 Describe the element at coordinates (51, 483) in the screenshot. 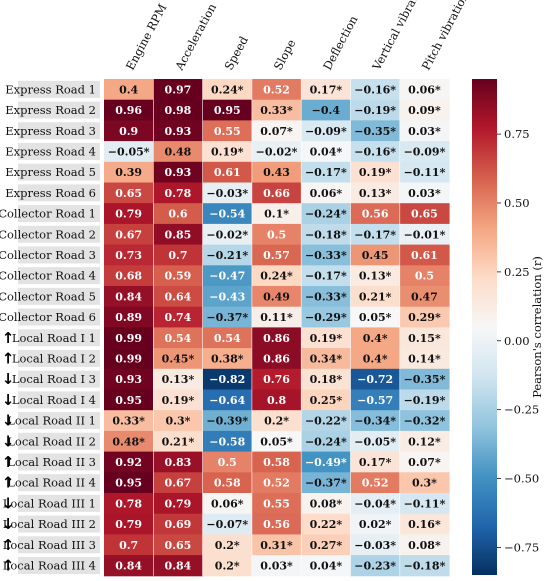

I see `row-label: Local Road II 4` at that location.